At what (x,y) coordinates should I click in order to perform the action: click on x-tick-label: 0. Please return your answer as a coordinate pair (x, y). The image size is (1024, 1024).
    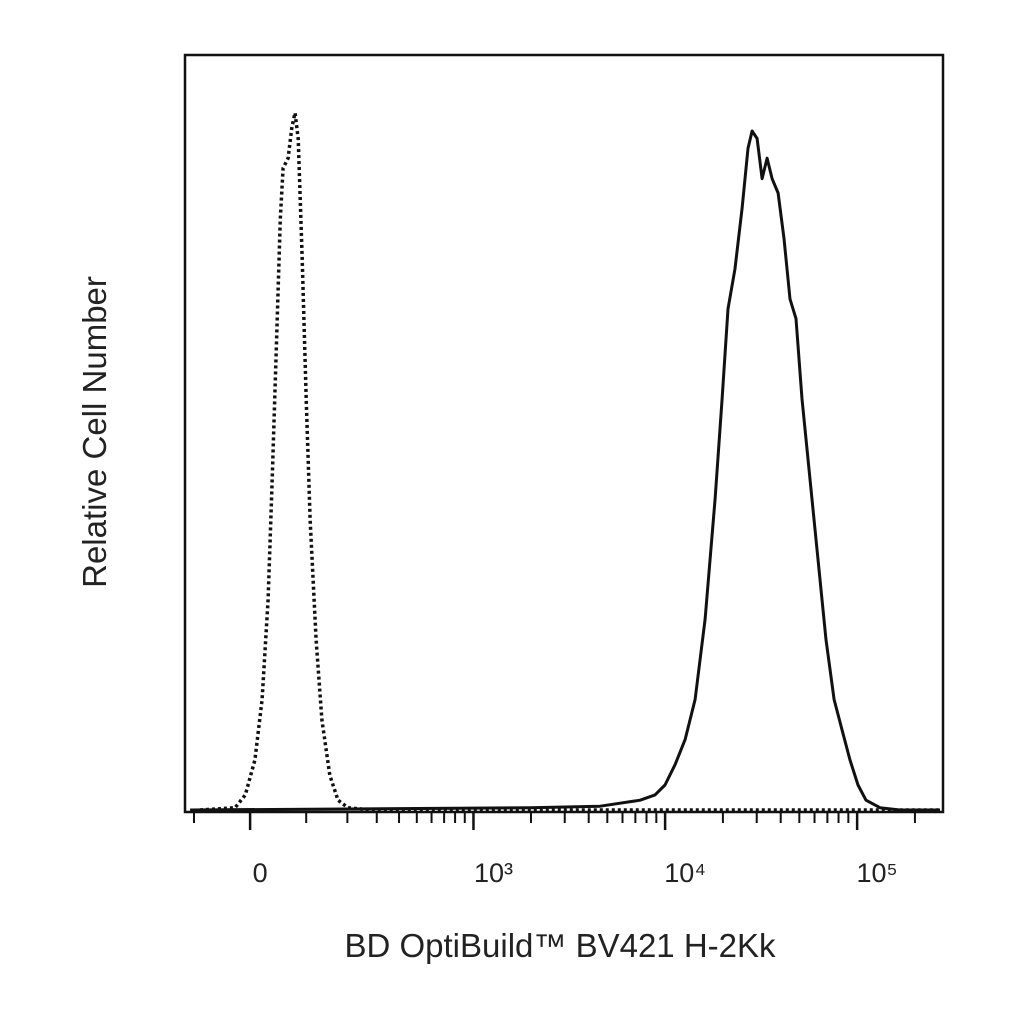
    Looking at the image, I should click on (260, 873).